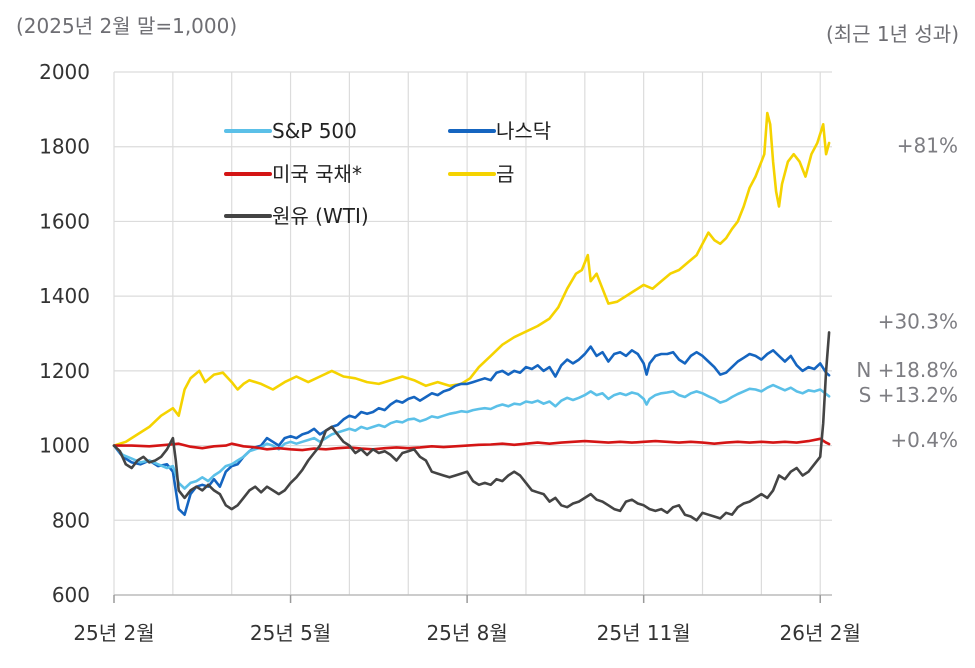 Image resolution: width=975 pixels, height=668 pixels. What do you see at coordinates (290, 633) in the screenshot?
I see `x-tick-label: 25년 5월` at bounding box center [290, 633].